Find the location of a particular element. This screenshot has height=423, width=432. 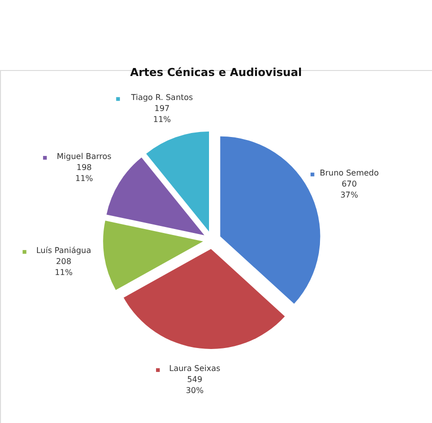

data-label: 208 is located at coordinates (64, 261).